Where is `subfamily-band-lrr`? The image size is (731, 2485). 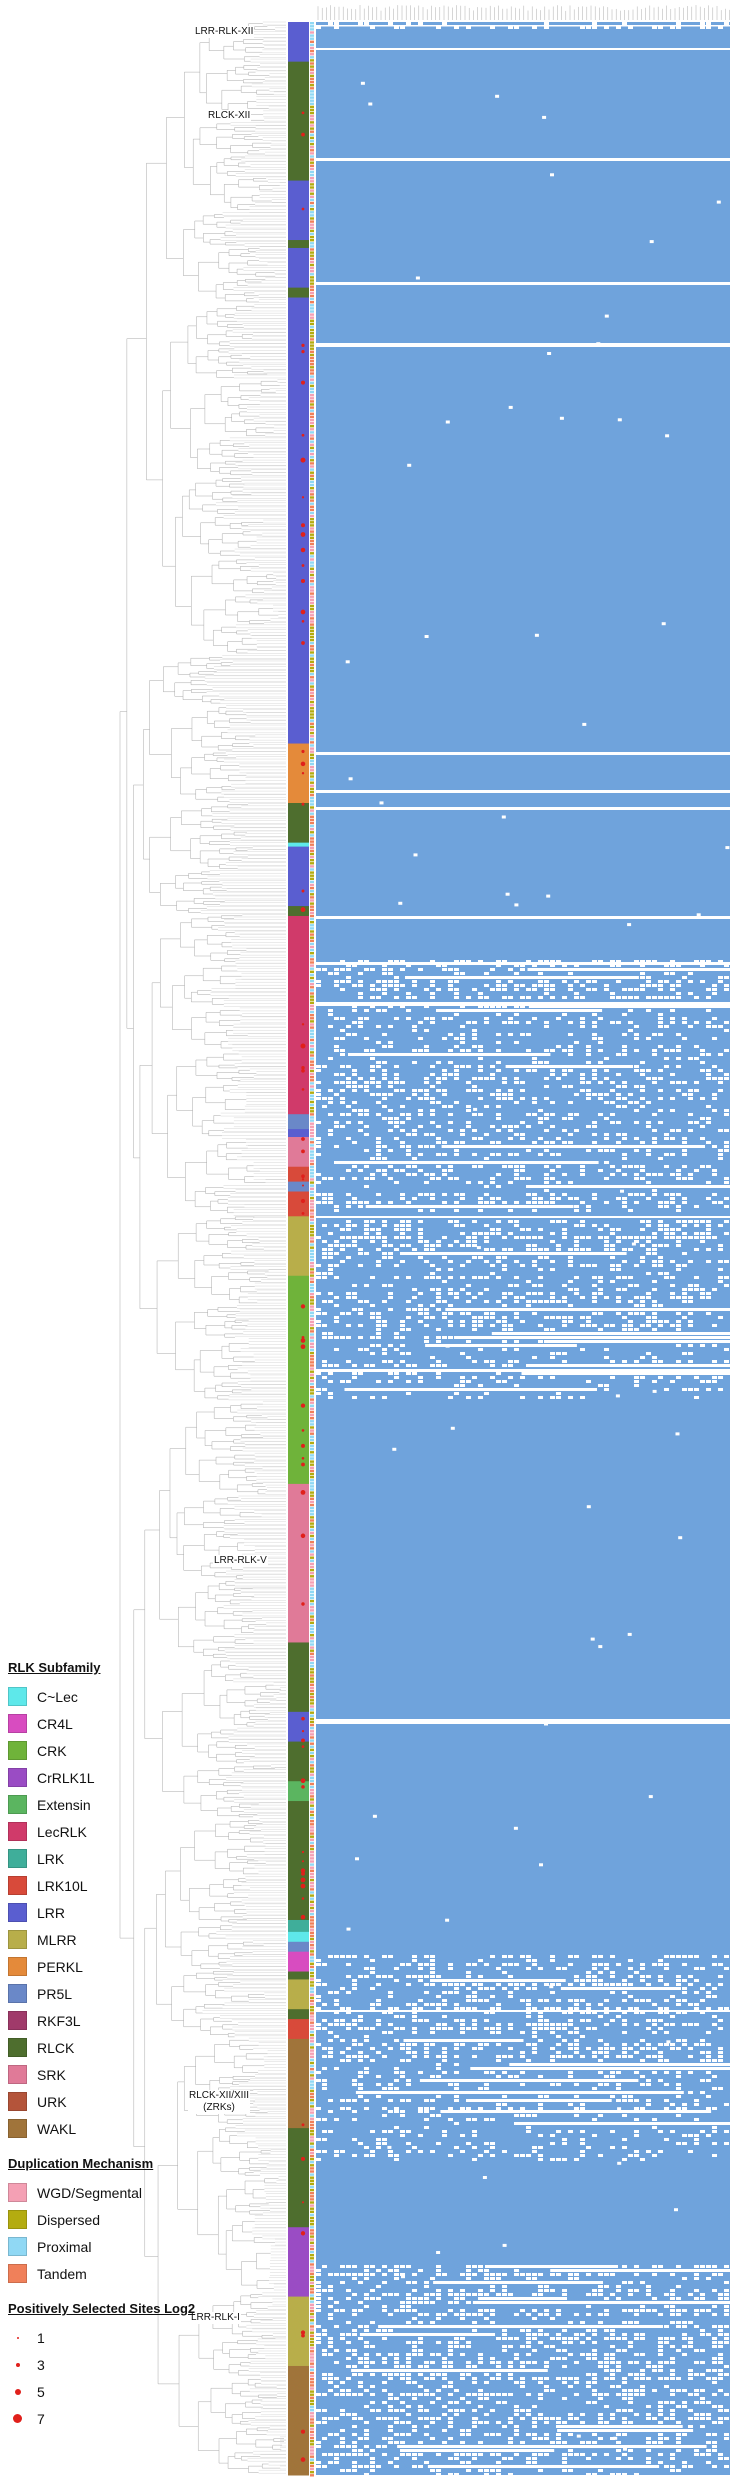 subfamily-band-lrr is located at coordinates (298, 268).